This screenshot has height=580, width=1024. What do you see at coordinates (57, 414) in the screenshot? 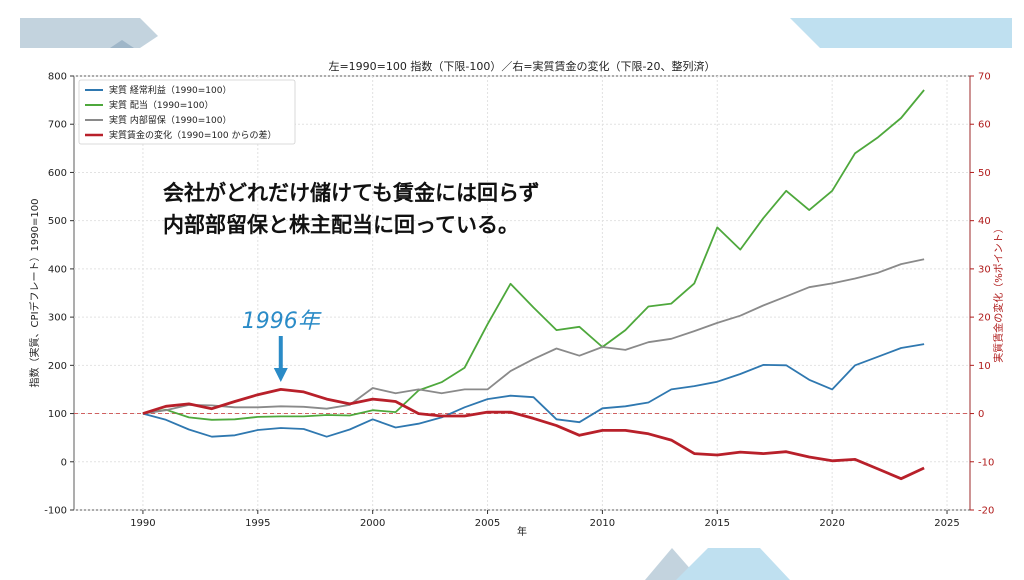
I see `y-tick-label: 100` at bounding box center [57, 414].